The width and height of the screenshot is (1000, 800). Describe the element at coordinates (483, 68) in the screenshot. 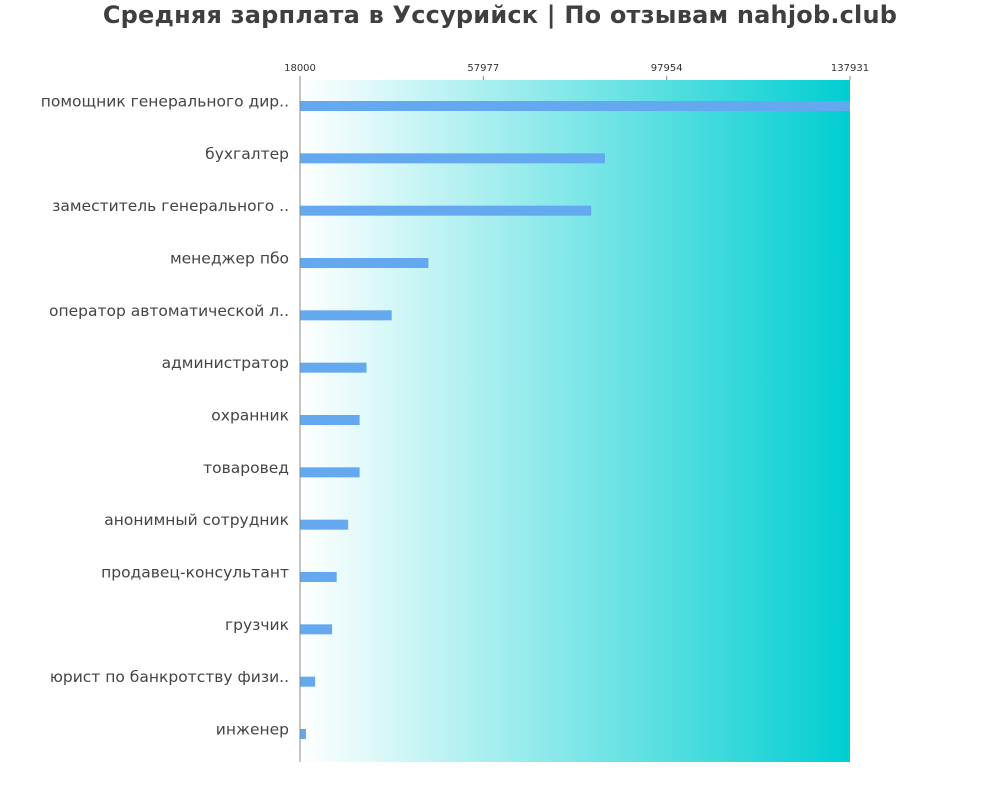

I see `x-tick-label: 57977` at that location.